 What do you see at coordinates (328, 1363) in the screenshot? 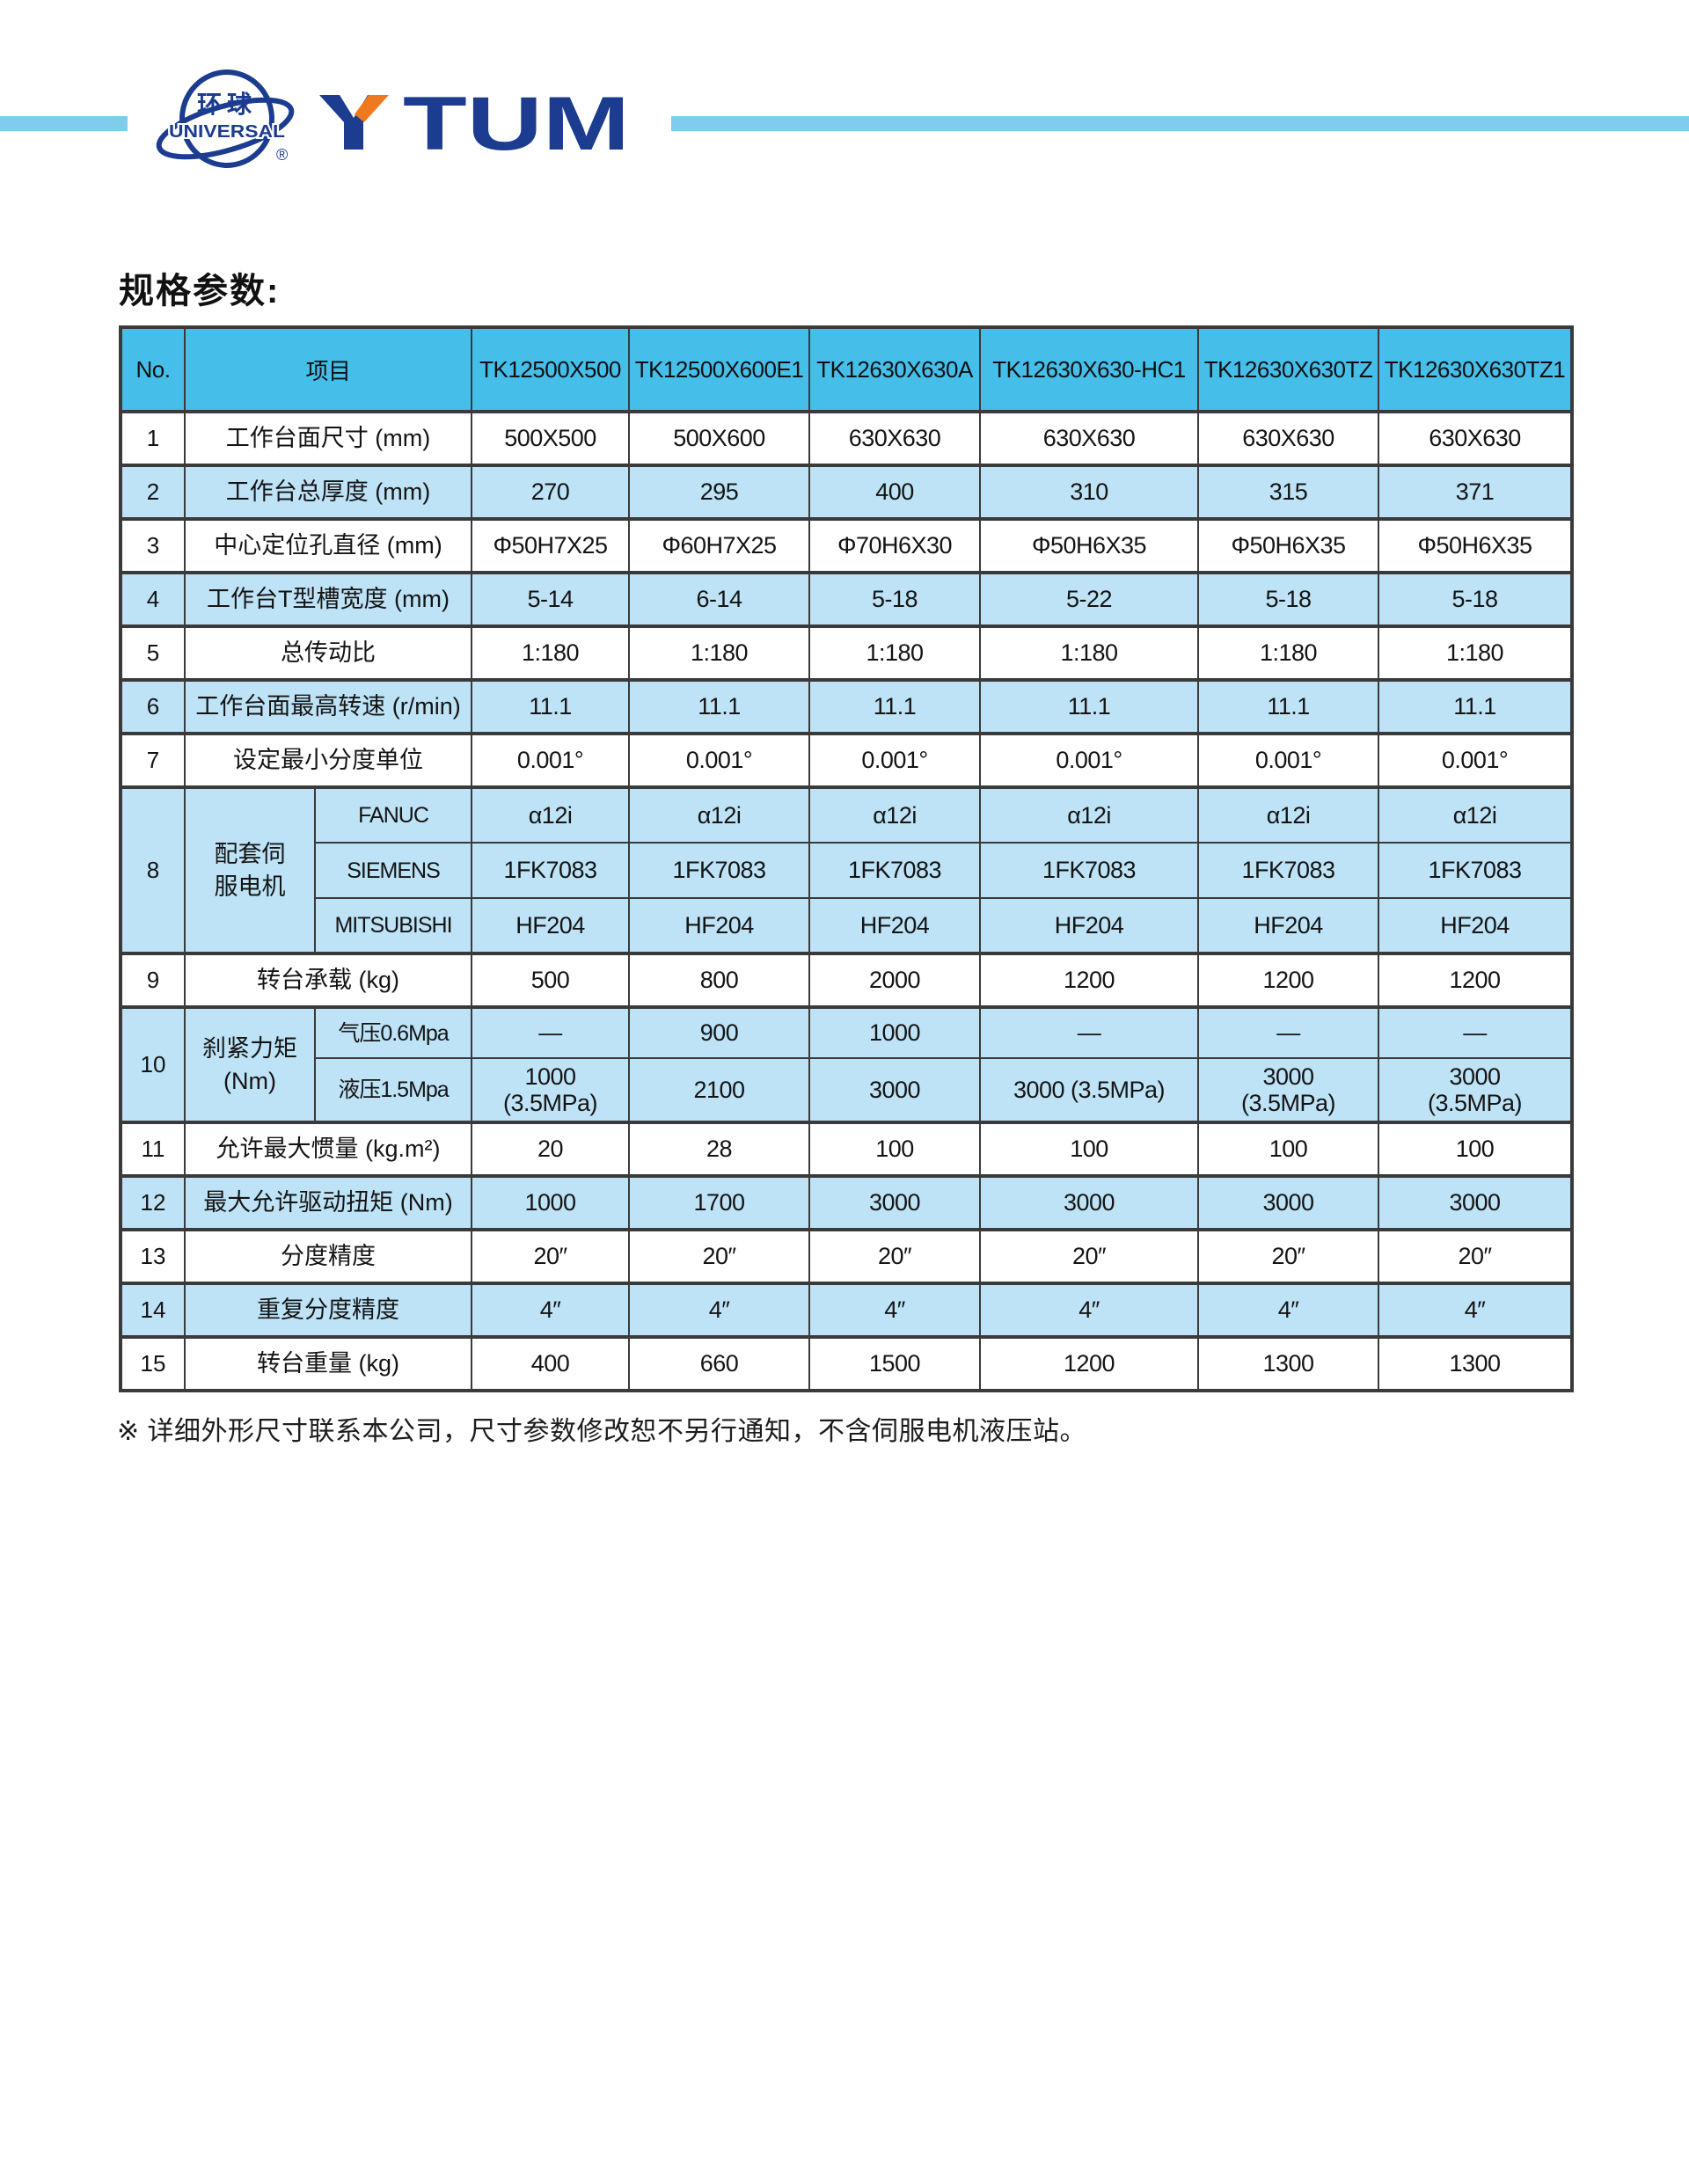
I see `item-label-cell: 转台重量 (kg)` at bounding box center [328, 1363].